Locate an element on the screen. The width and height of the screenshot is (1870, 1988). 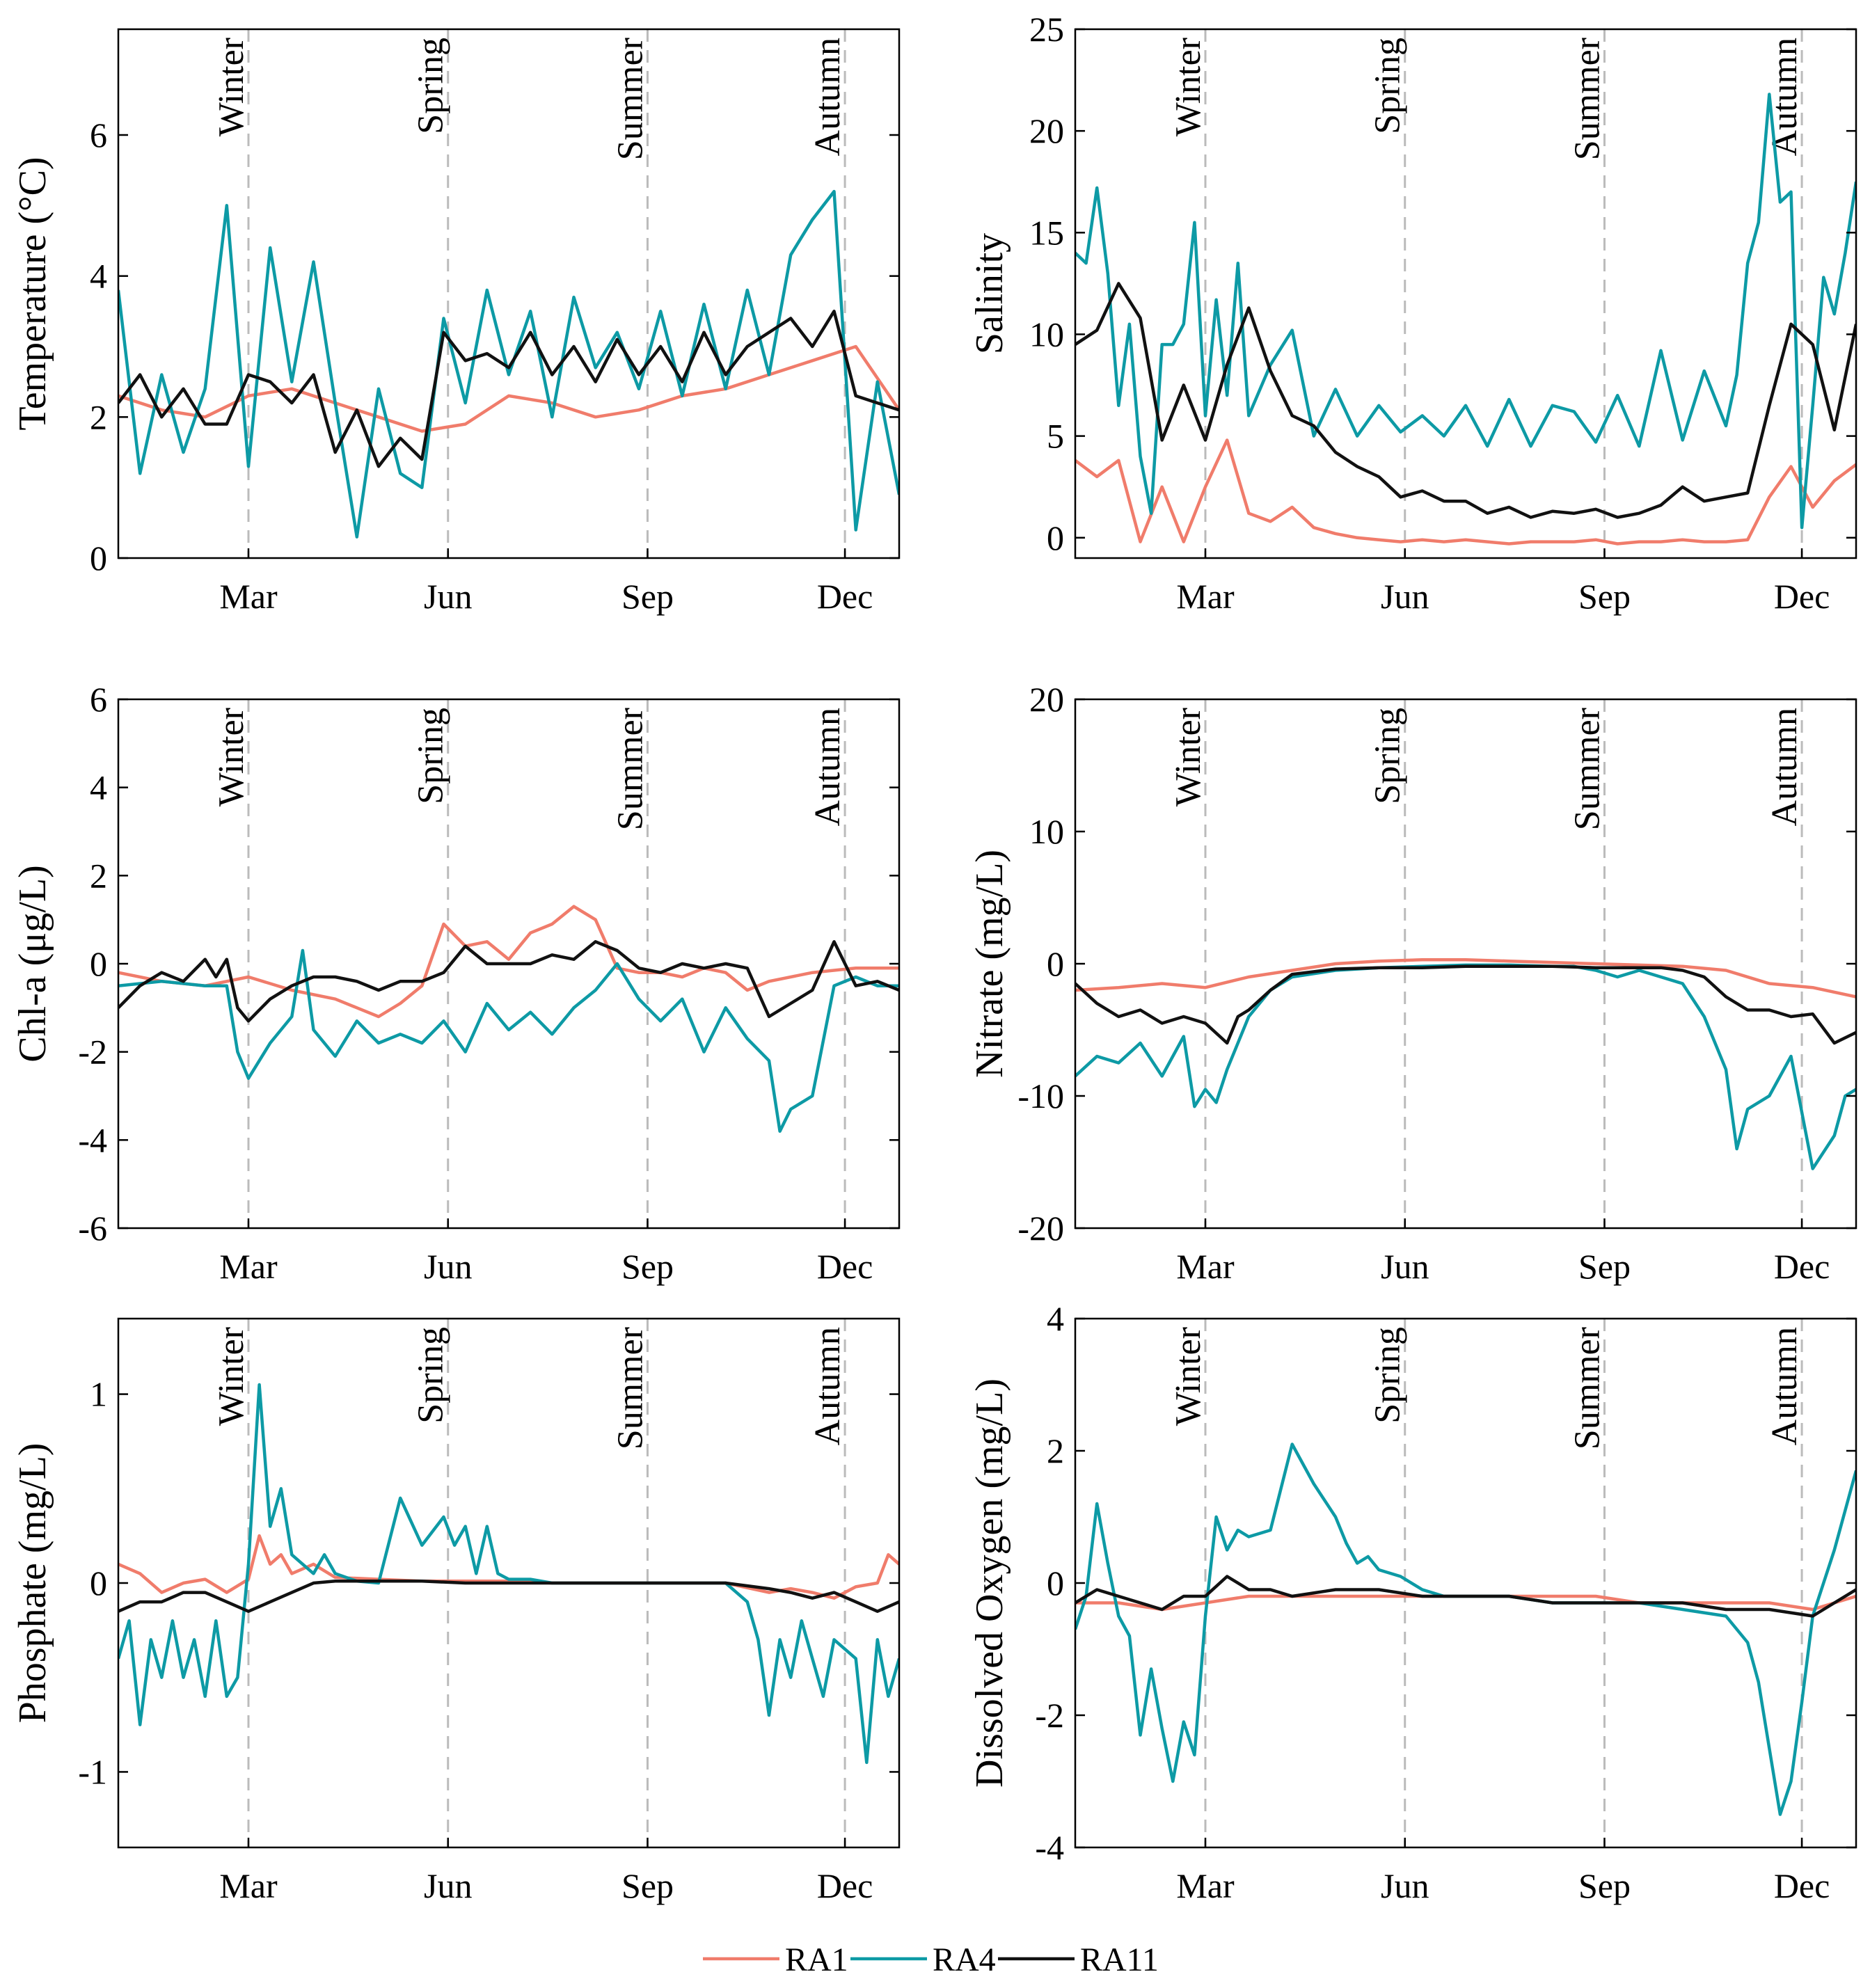
y-tick-label: 25 is located at coordinates (1046, 29).